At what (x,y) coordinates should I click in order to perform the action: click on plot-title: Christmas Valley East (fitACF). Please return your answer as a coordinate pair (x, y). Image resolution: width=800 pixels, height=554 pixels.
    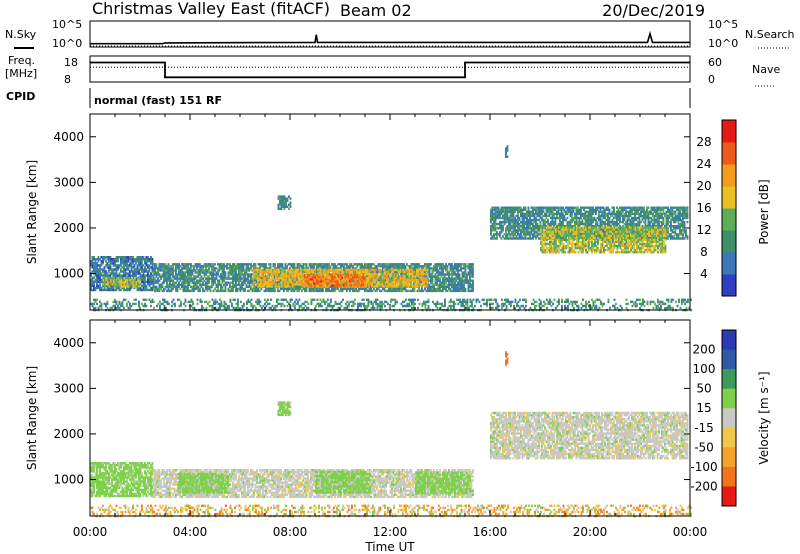
    Looking at the image, I should click on (211, 9).